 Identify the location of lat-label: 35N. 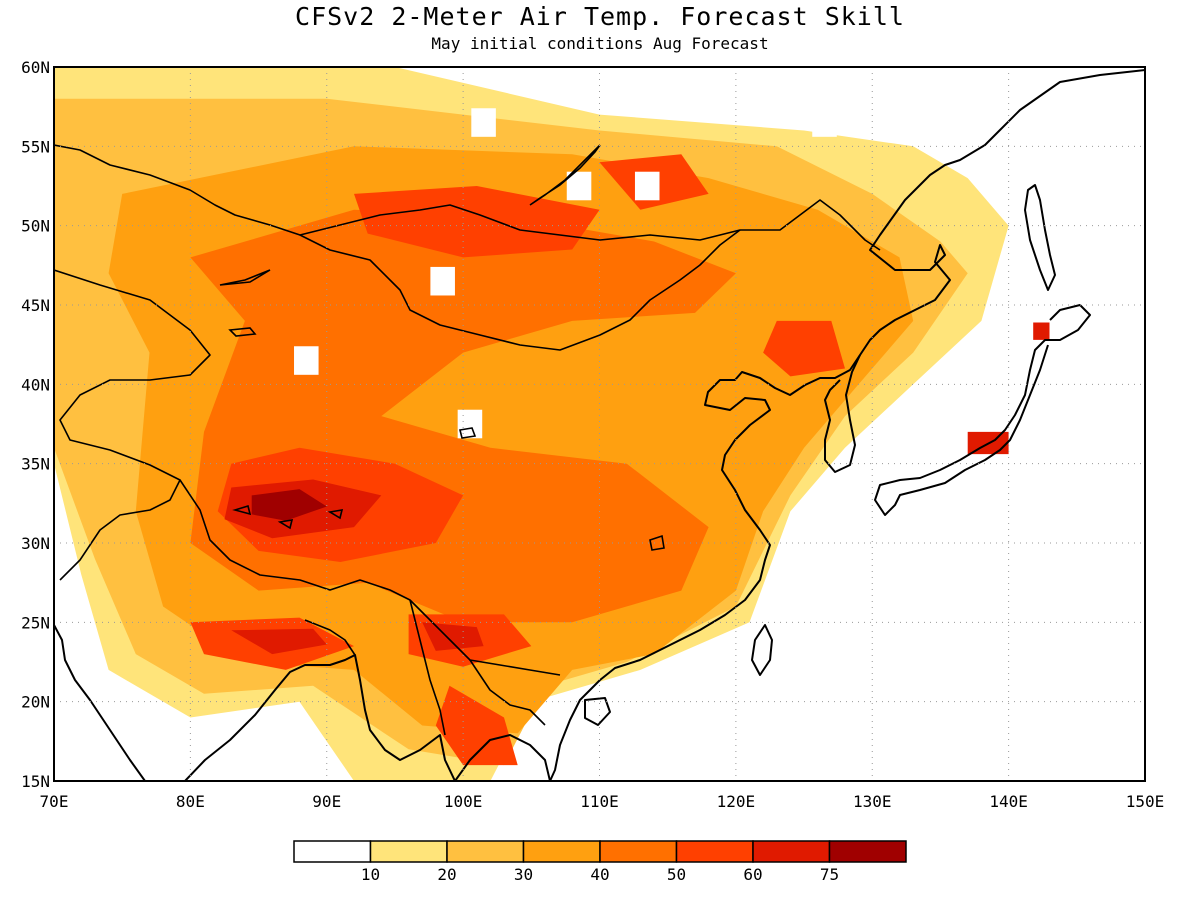
(35, 464).